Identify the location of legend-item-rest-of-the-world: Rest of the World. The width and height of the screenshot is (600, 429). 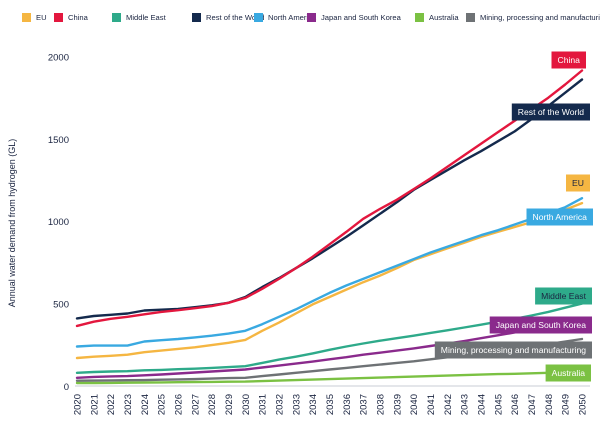
(228, 17).